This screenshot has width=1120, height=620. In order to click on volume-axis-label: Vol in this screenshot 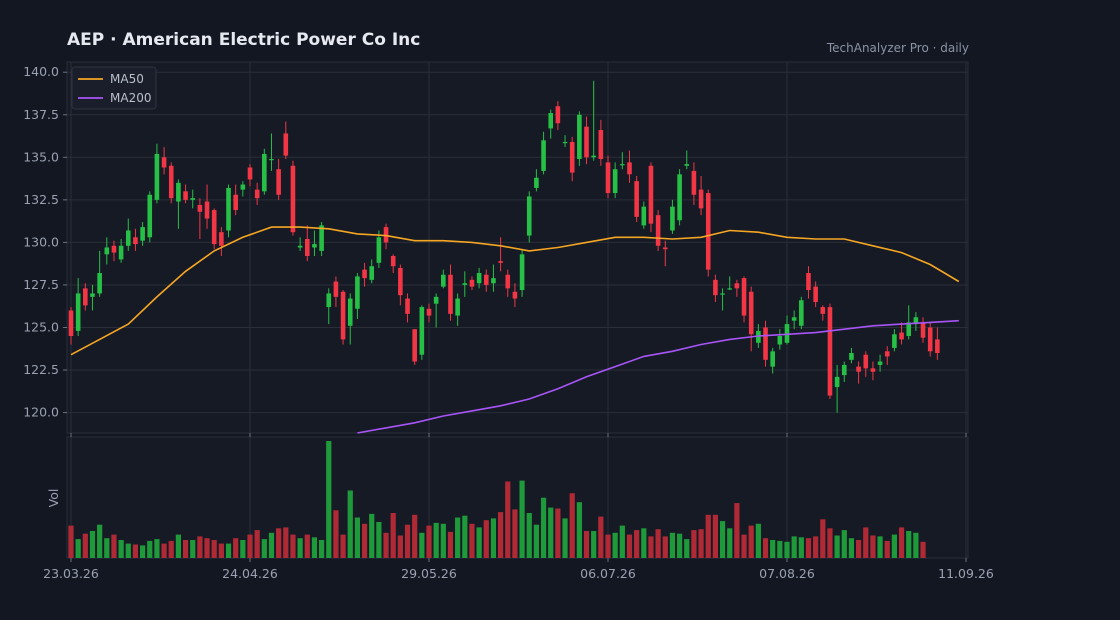, I will do `click(53, 498)`.